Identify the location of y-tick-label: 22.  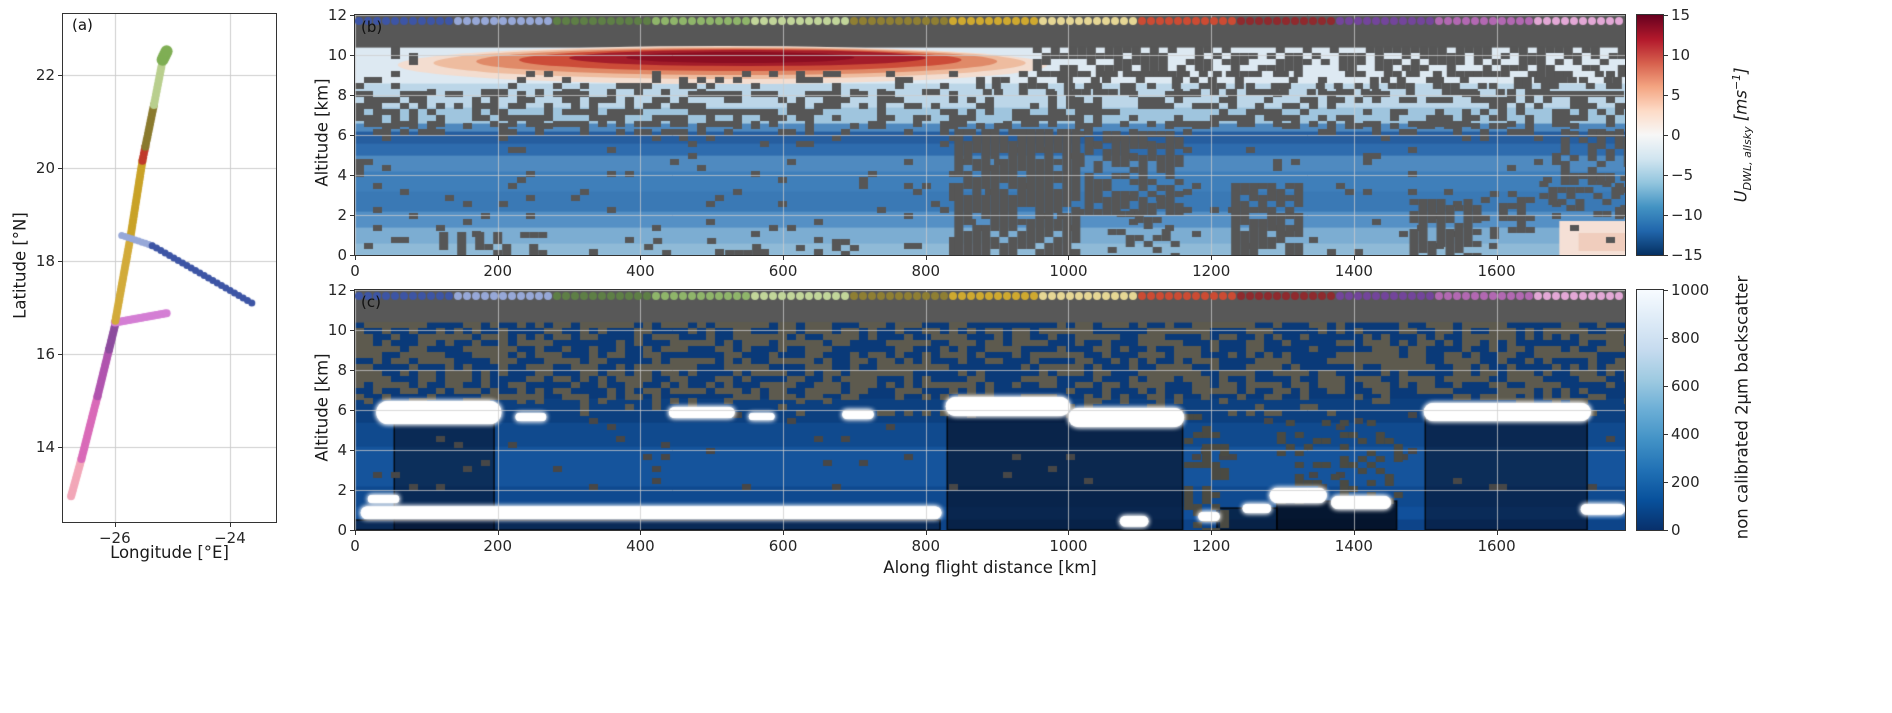
(45, 74).